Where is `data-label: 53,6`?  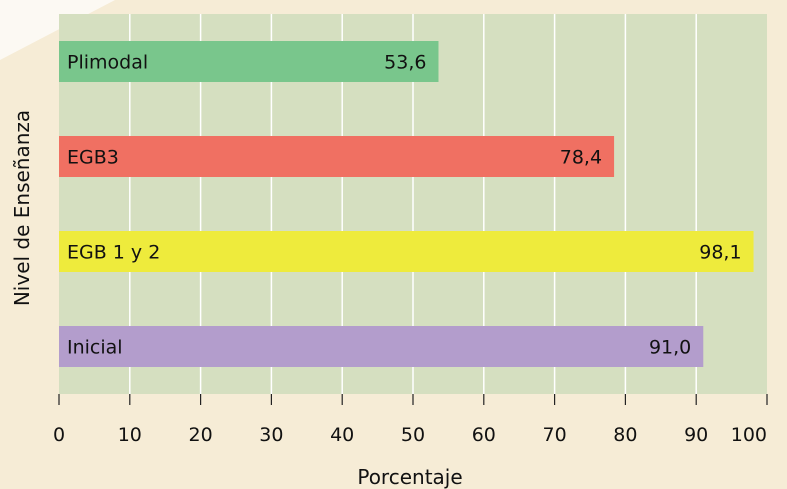 data-label: 53,6 is located at coordinates (405, 63).